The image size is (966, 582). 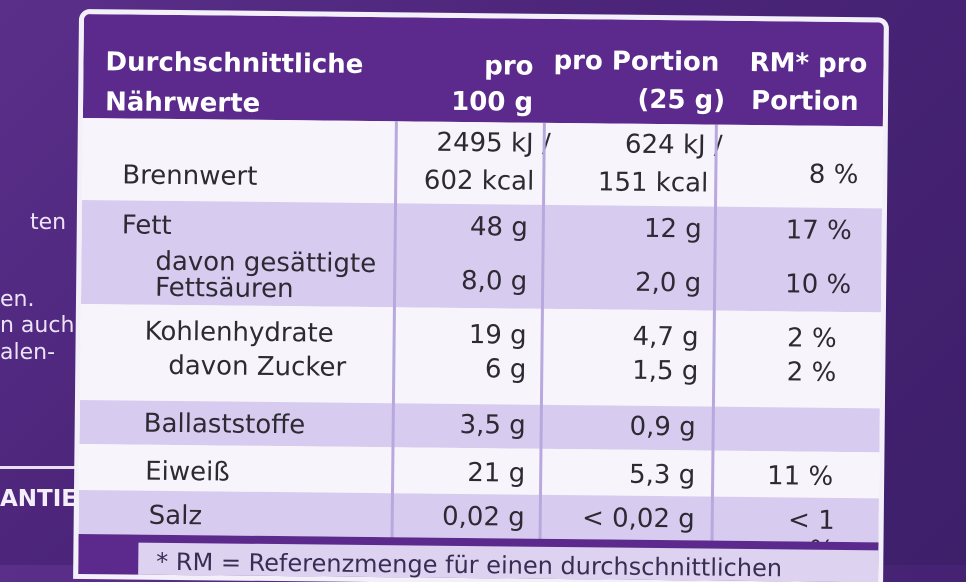 What do you see at coordinates (224, 288) in the screenshot?
I see `row-gesaettigte-label-2: Fettsäuren` at bounding box center [224, 288].